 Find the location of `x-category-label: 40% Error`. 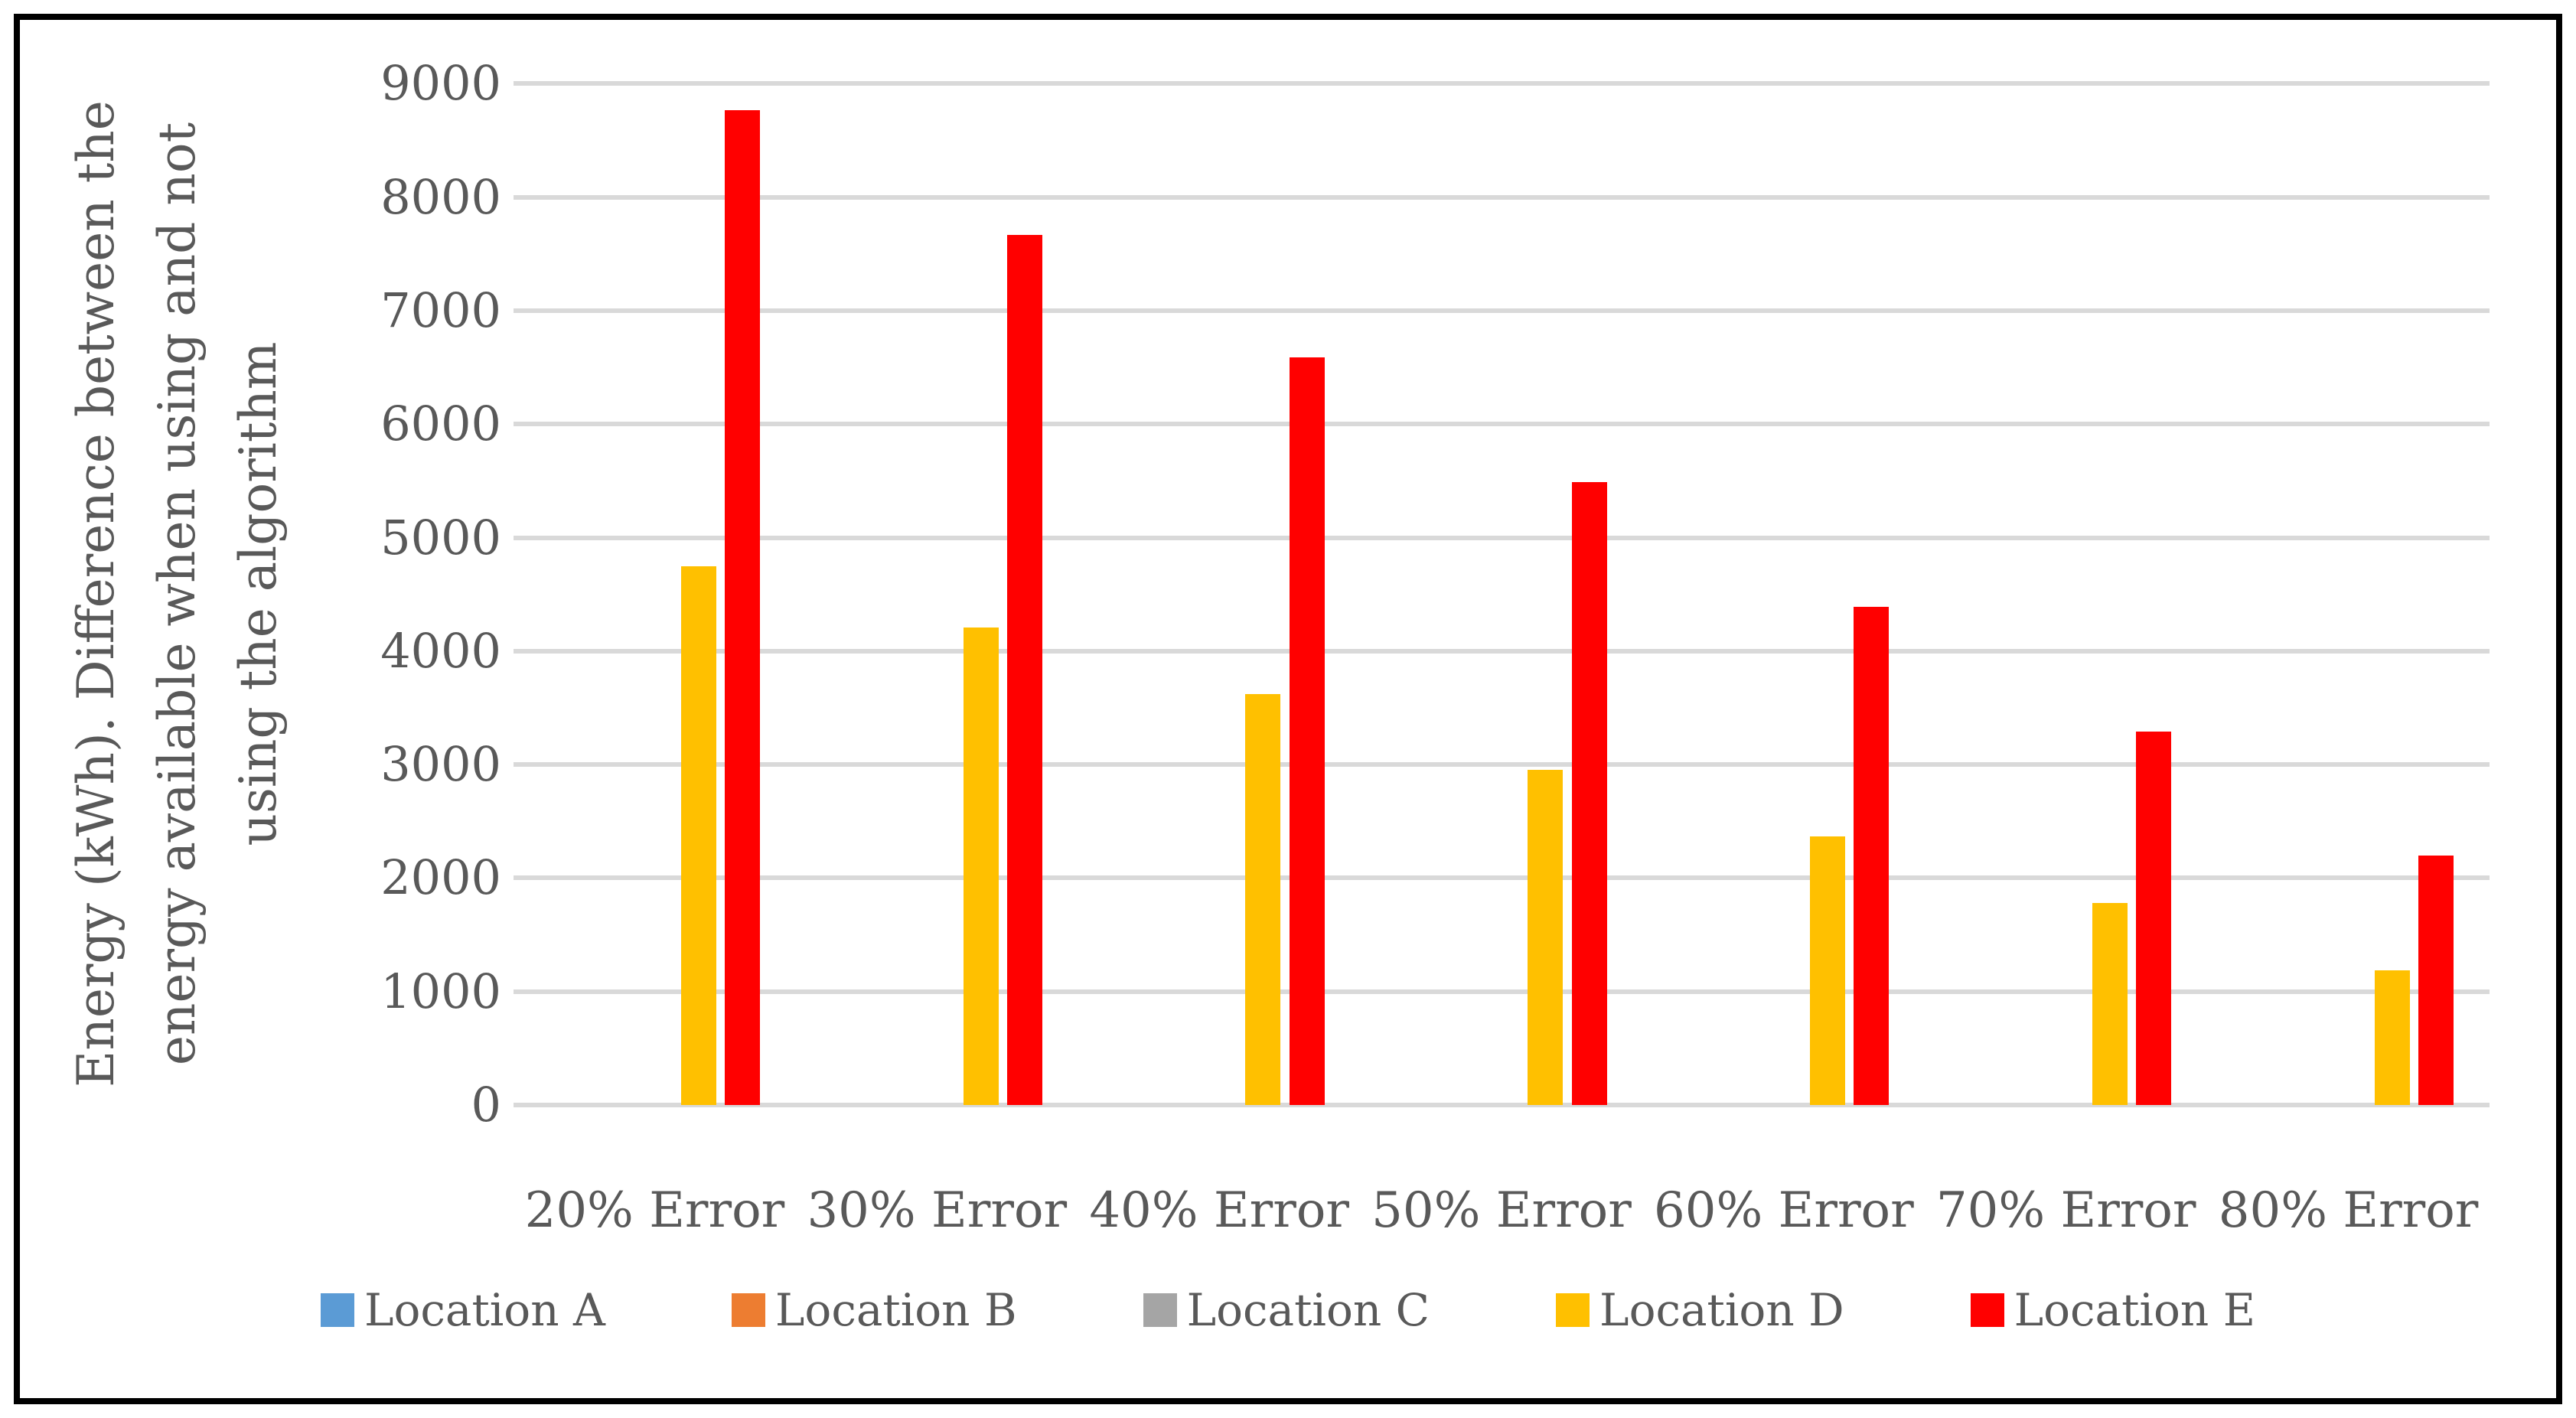

x-category-label: 40% Error is located at coordinates (1219, 1210).